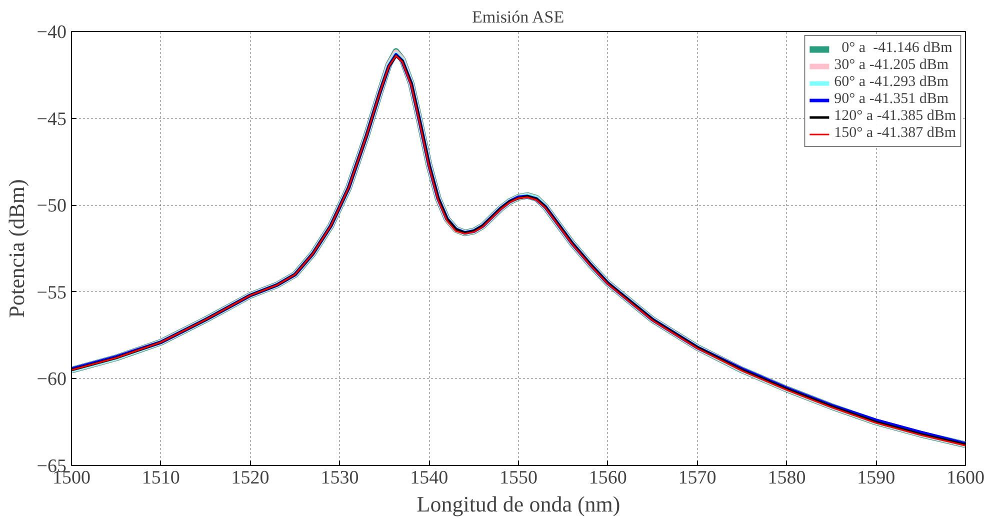 Image resolution: width=995 pixels, height=519 pixels. I want to click on x-tick-label: 1530, so click(339, 478).